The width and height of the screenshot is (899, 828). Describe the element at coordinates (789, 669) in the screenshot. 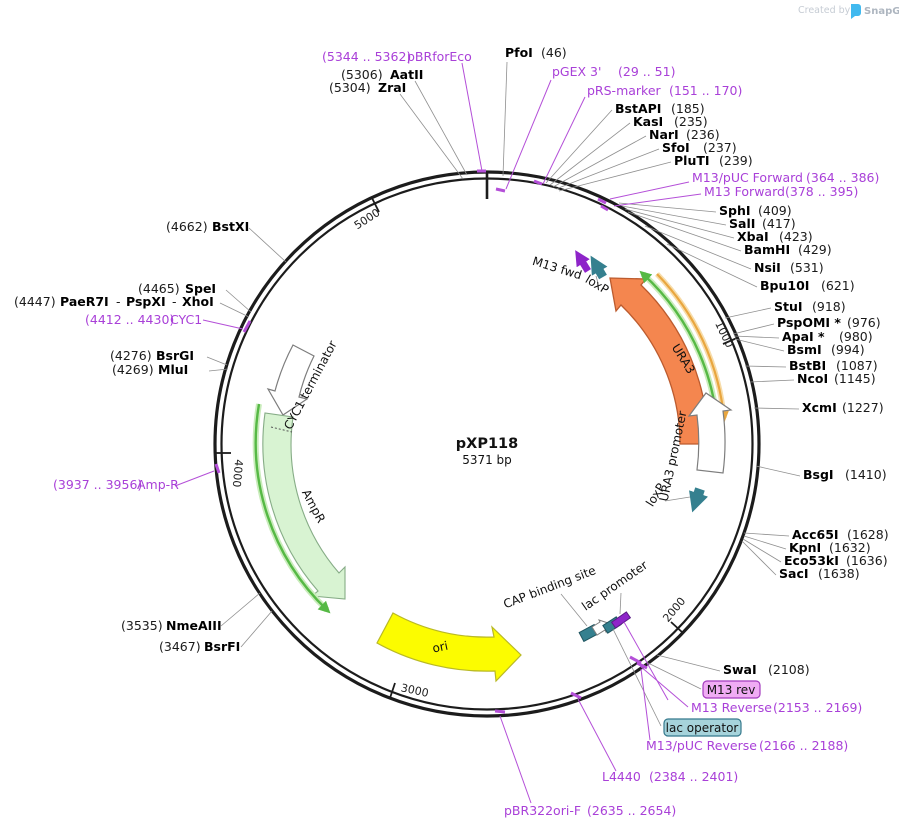

I see `site-pos-swai: (2108)` at that location.